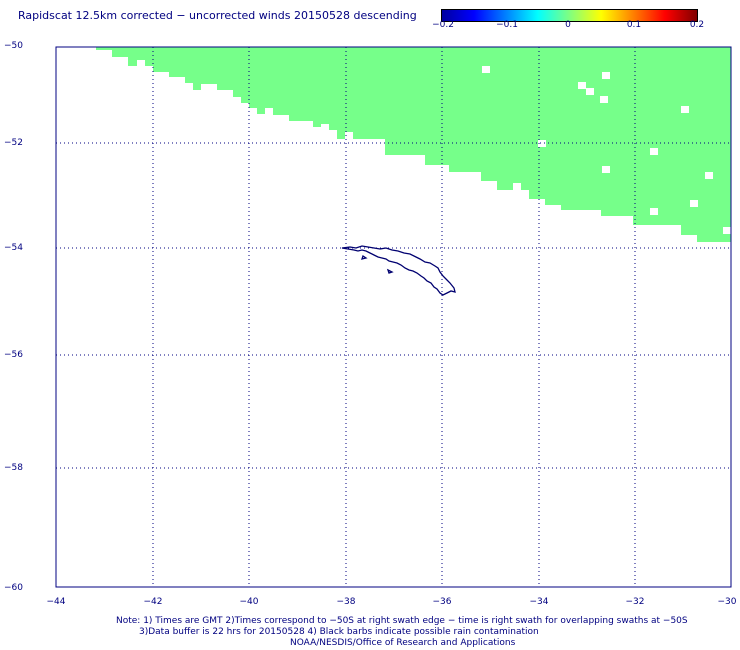  Describe the element at coordinates (13, 355) in the screenshot. I see `lat-label-56: −56` at that location.